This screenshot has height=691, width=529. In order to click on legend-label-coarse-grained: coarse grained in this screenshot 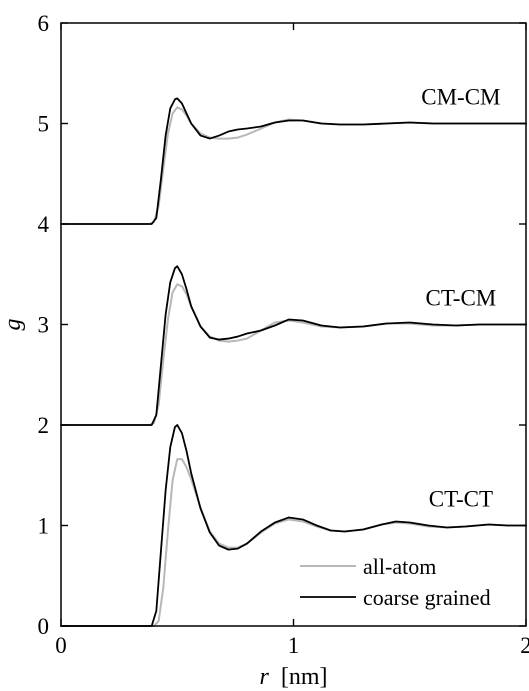, I will do `click(427, 597)`.